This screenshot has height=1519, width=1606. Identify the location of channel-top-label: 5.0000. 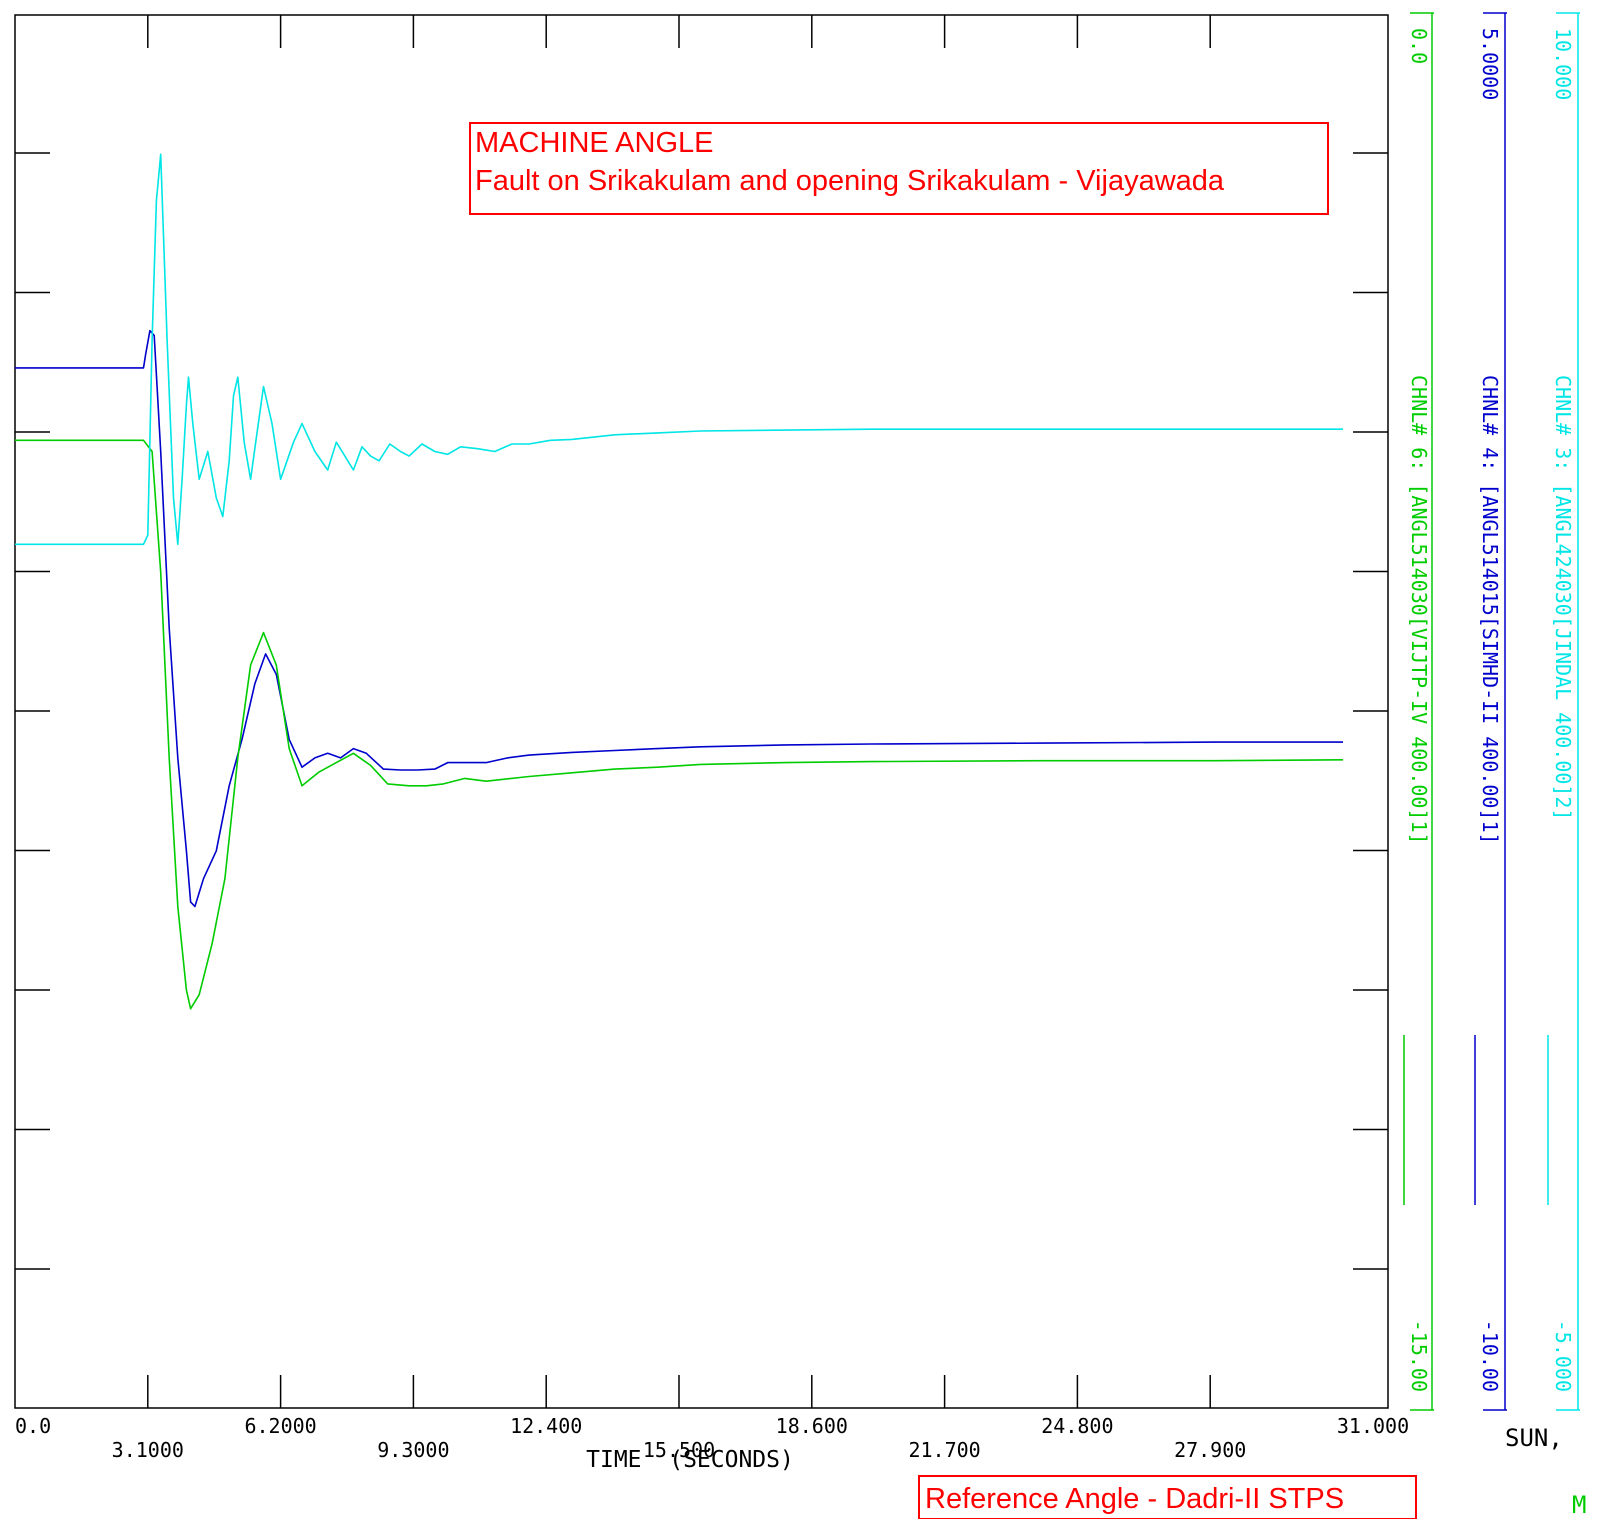
(1490, 64).